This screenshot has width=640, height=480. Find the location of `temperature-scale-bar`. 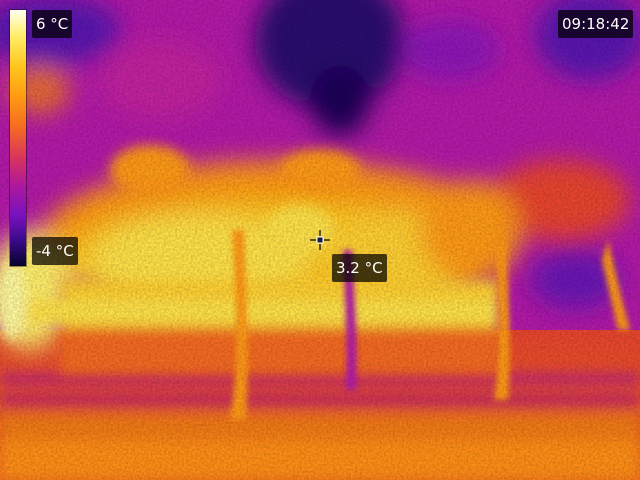

temperature-scale-bar is located at coordinates (18, 138).